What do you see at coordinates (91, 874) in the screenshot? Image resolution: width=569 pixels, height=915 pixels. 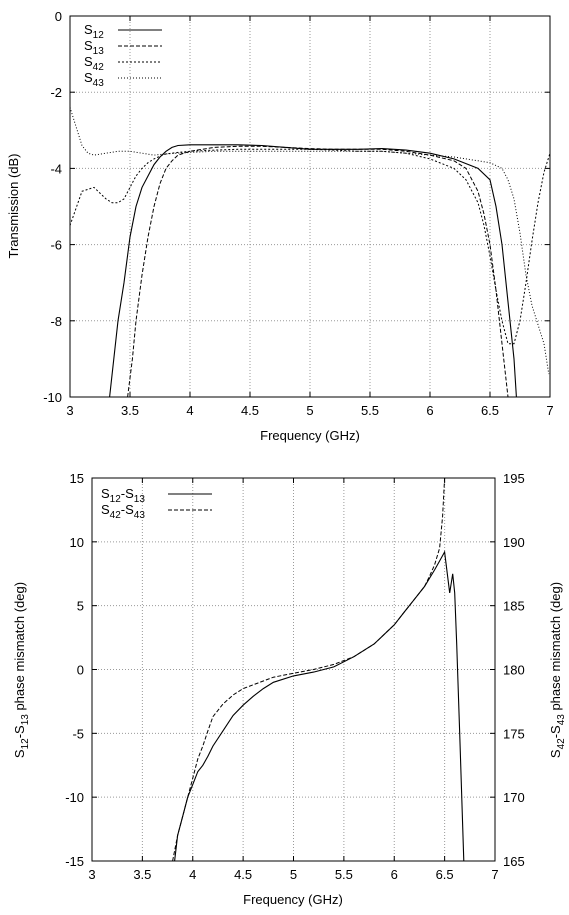 I see `phase-x-tick-label: 3` at bounding box center [91, 874].